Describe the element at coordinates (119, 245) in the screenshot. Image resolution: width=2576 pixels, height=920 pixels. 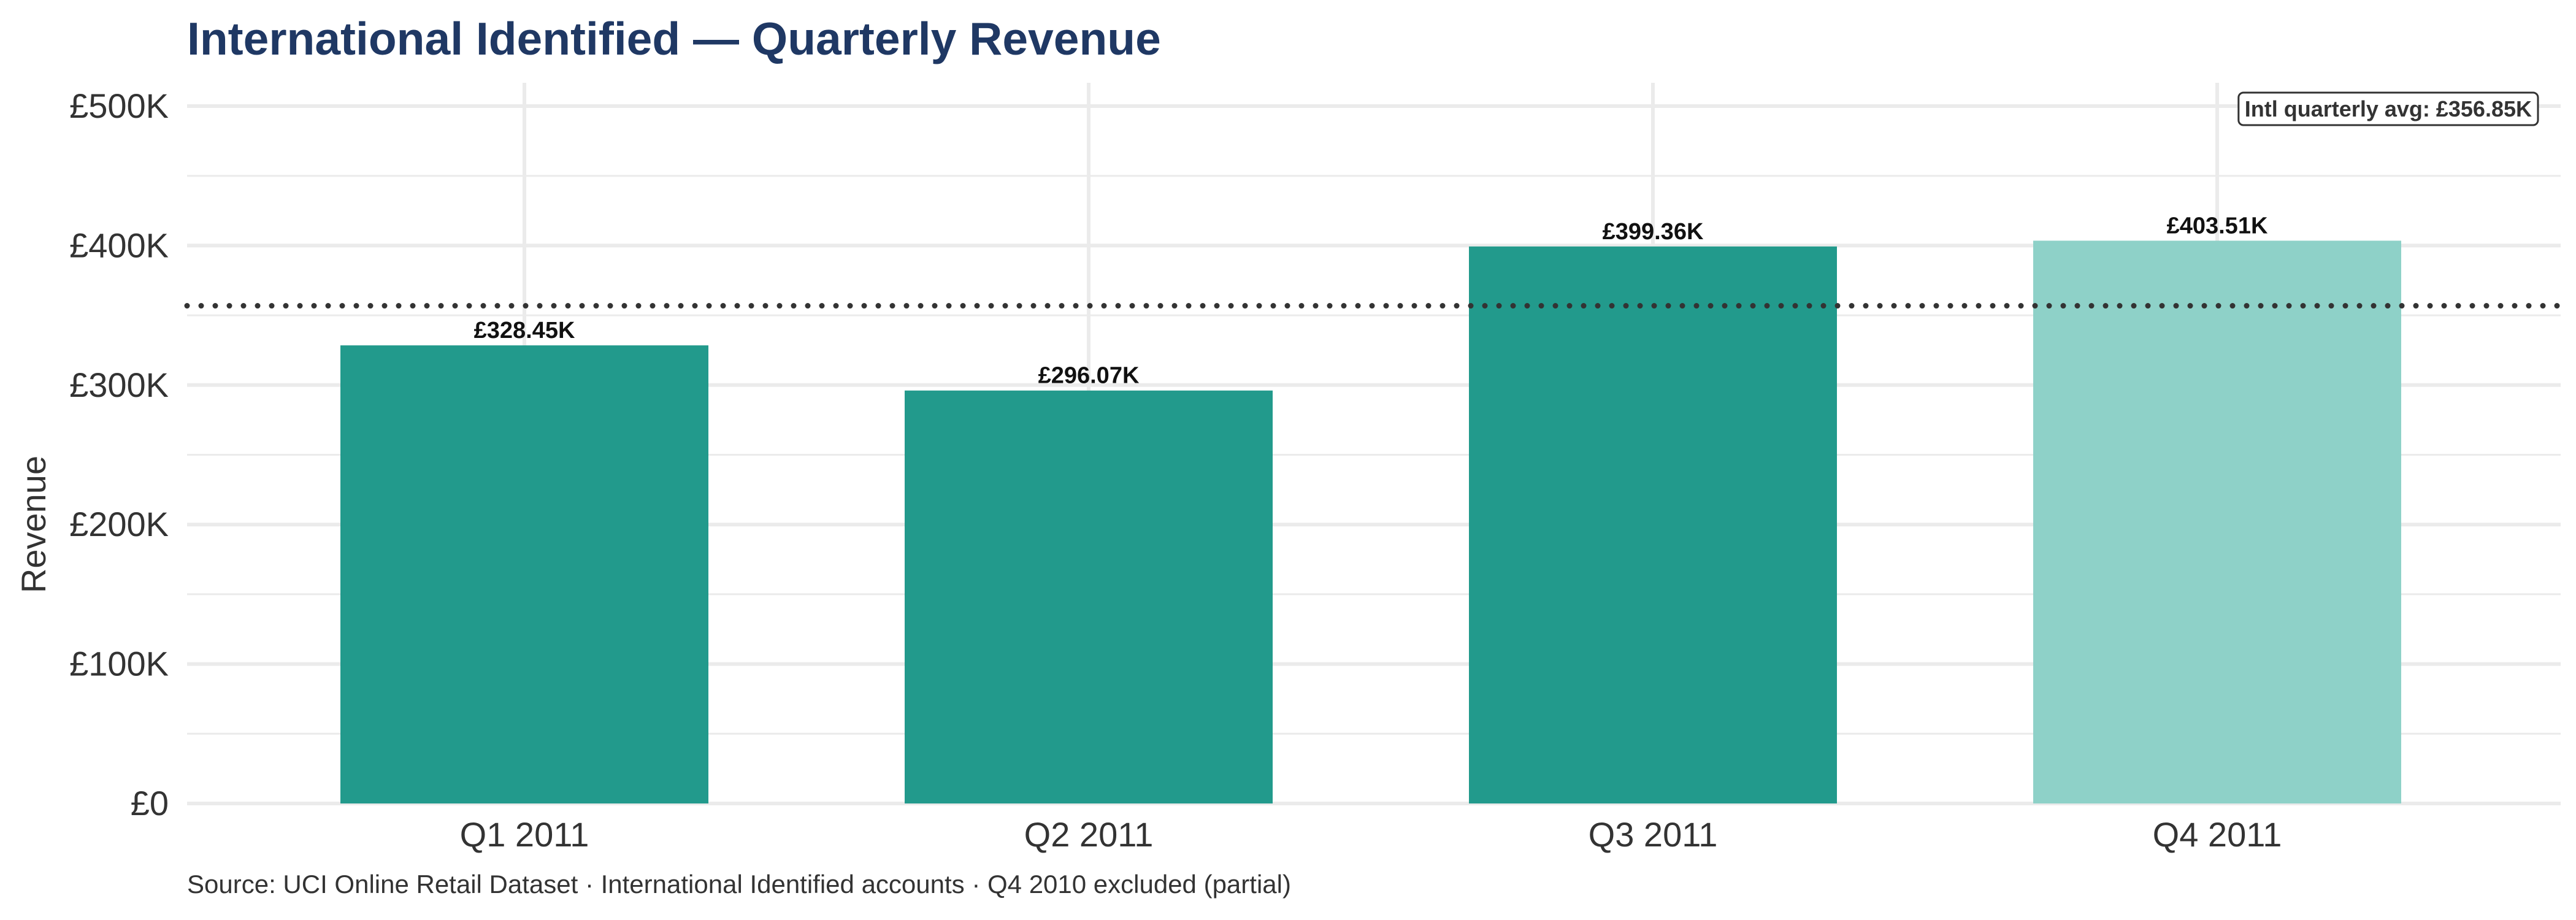
I see `y-tick-label: £400K` at that location.